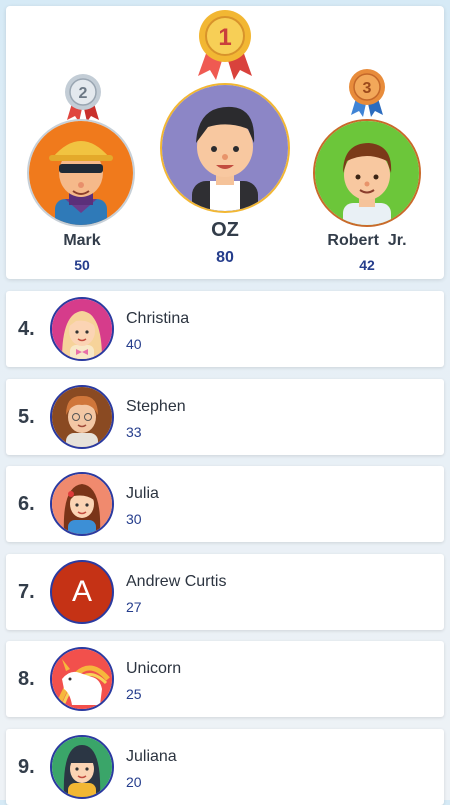  Describe the element at coordinates (26, 679) in the screenshot. I see `rank-number: 8.` at that location.